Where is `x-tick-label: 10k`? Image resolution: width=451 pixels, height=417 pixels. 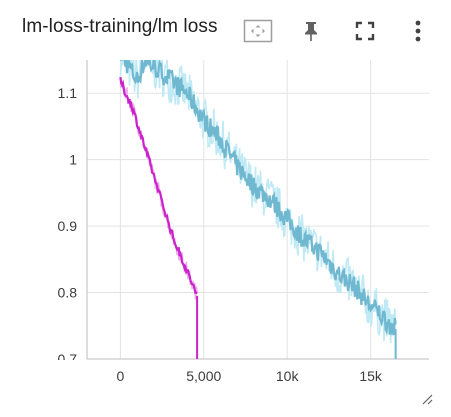
x-tick-label: 10k is located at coordinates (288, 376).